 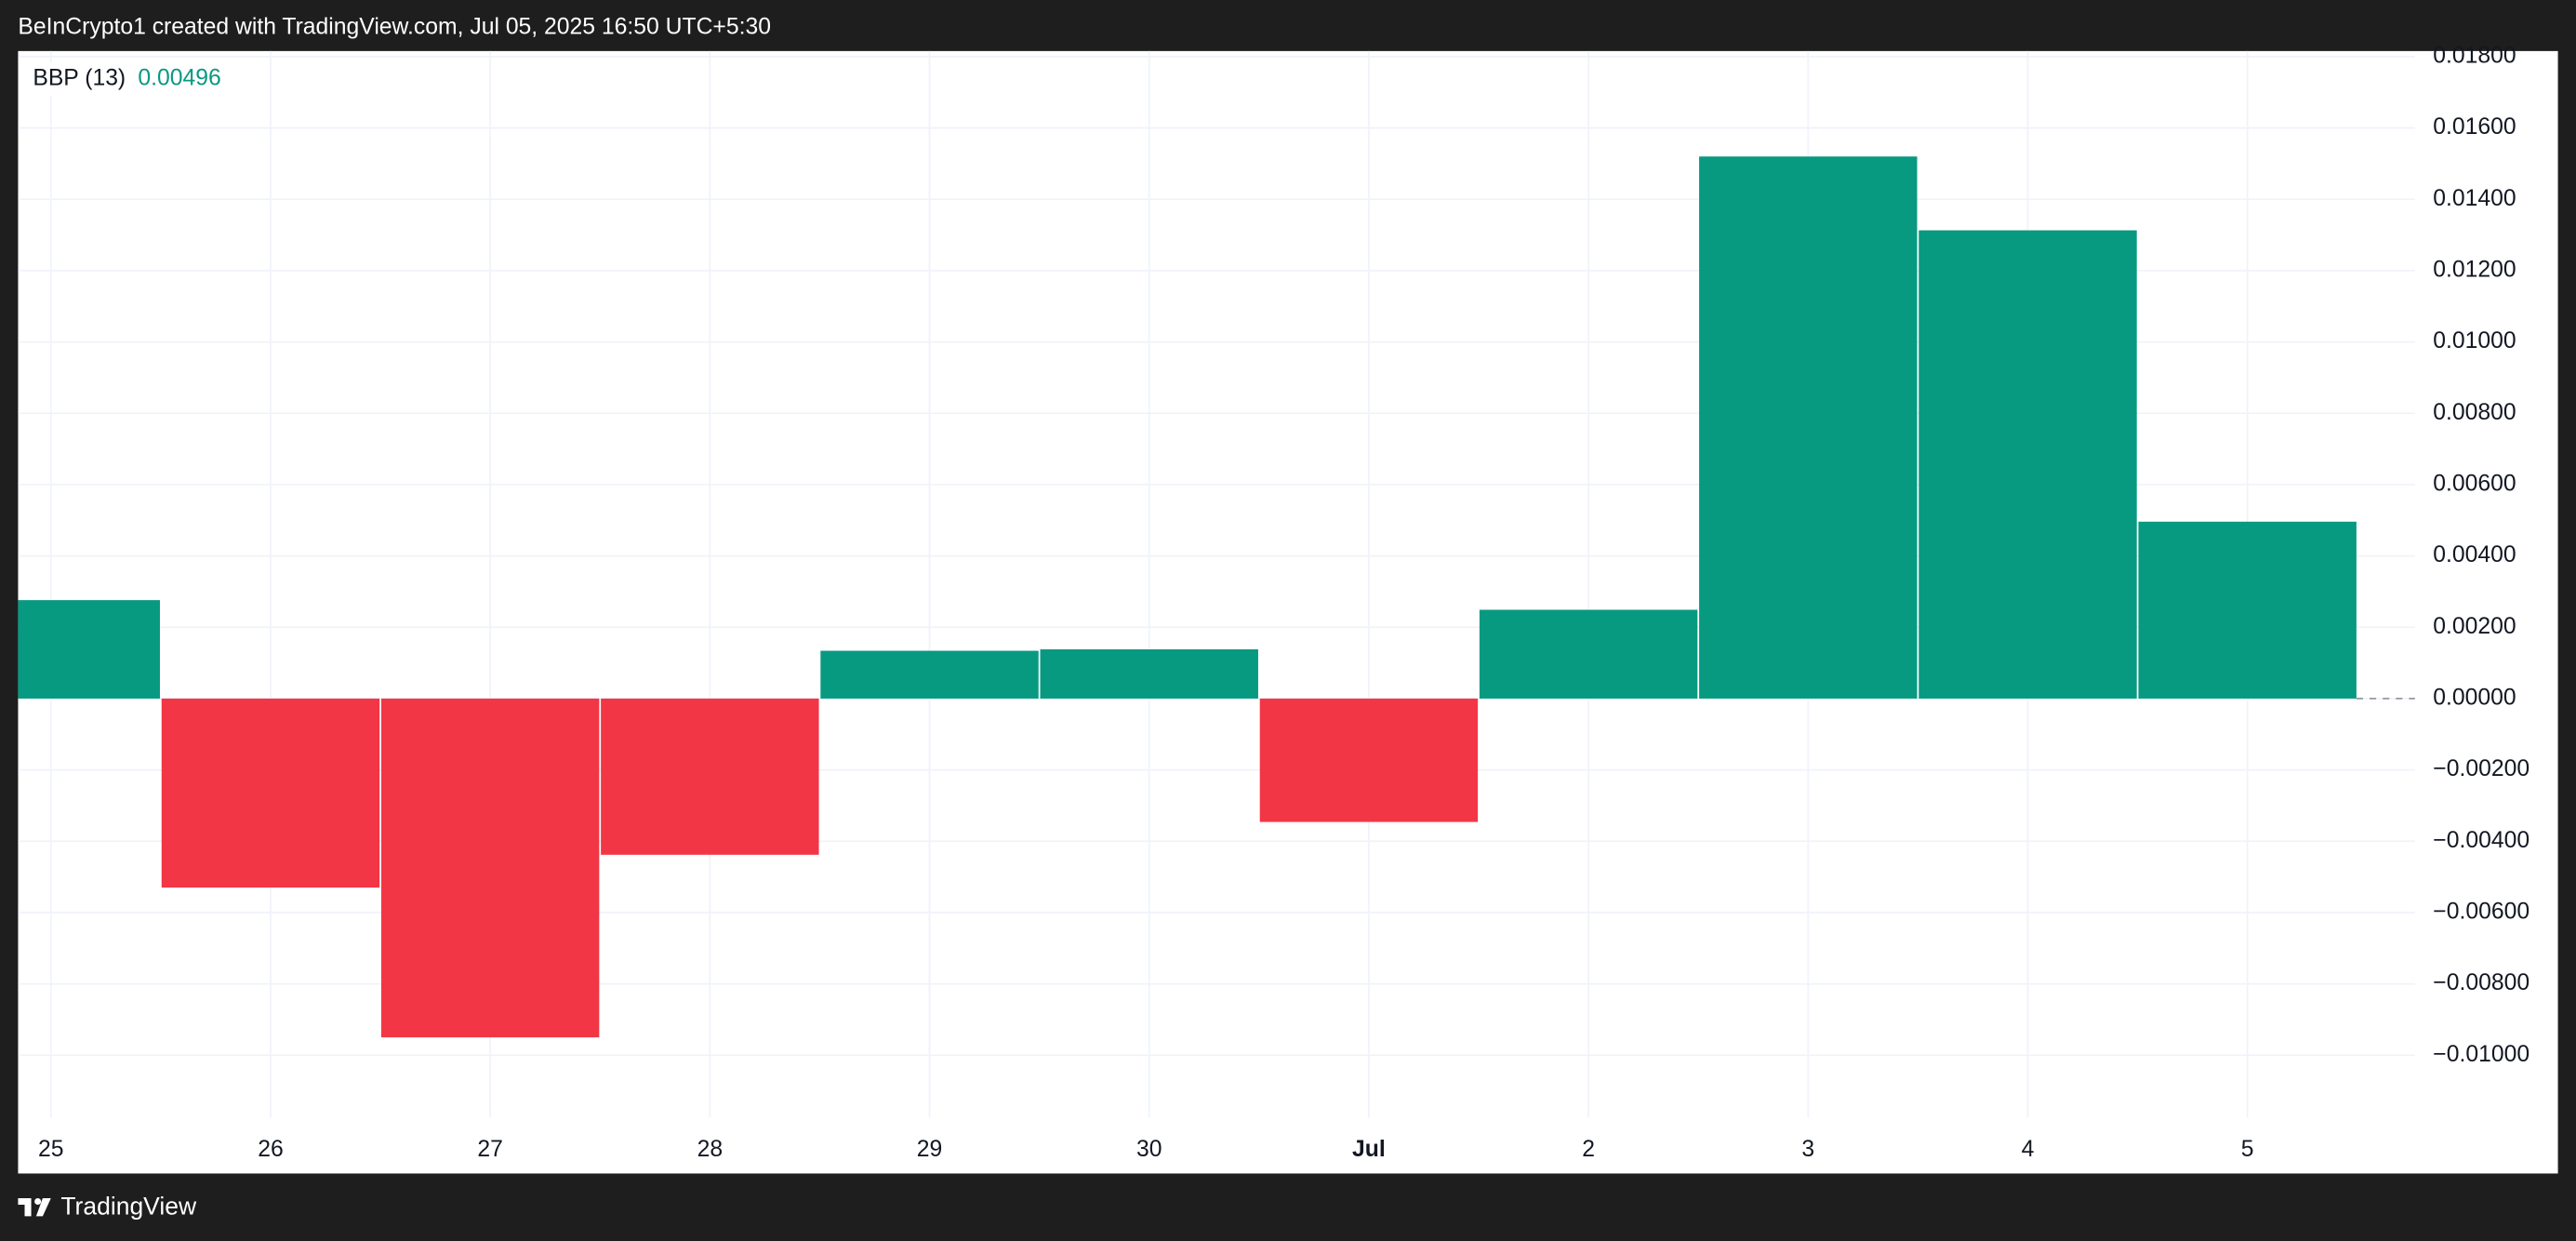 I want to click on y-tick-label: 0.00600, so click(x=2474, y=483).